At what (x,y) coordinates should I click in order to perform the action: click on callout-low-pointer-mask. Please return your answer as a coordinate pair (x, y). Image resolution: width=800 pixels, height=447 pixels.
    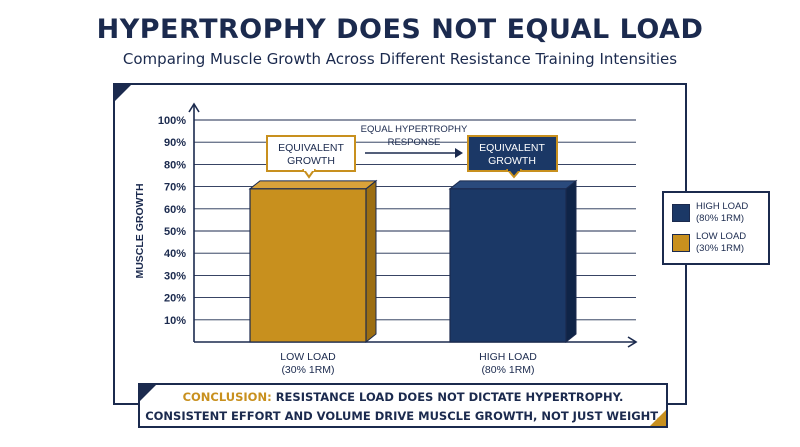
    Looking at the image, I should click on (309, 169).